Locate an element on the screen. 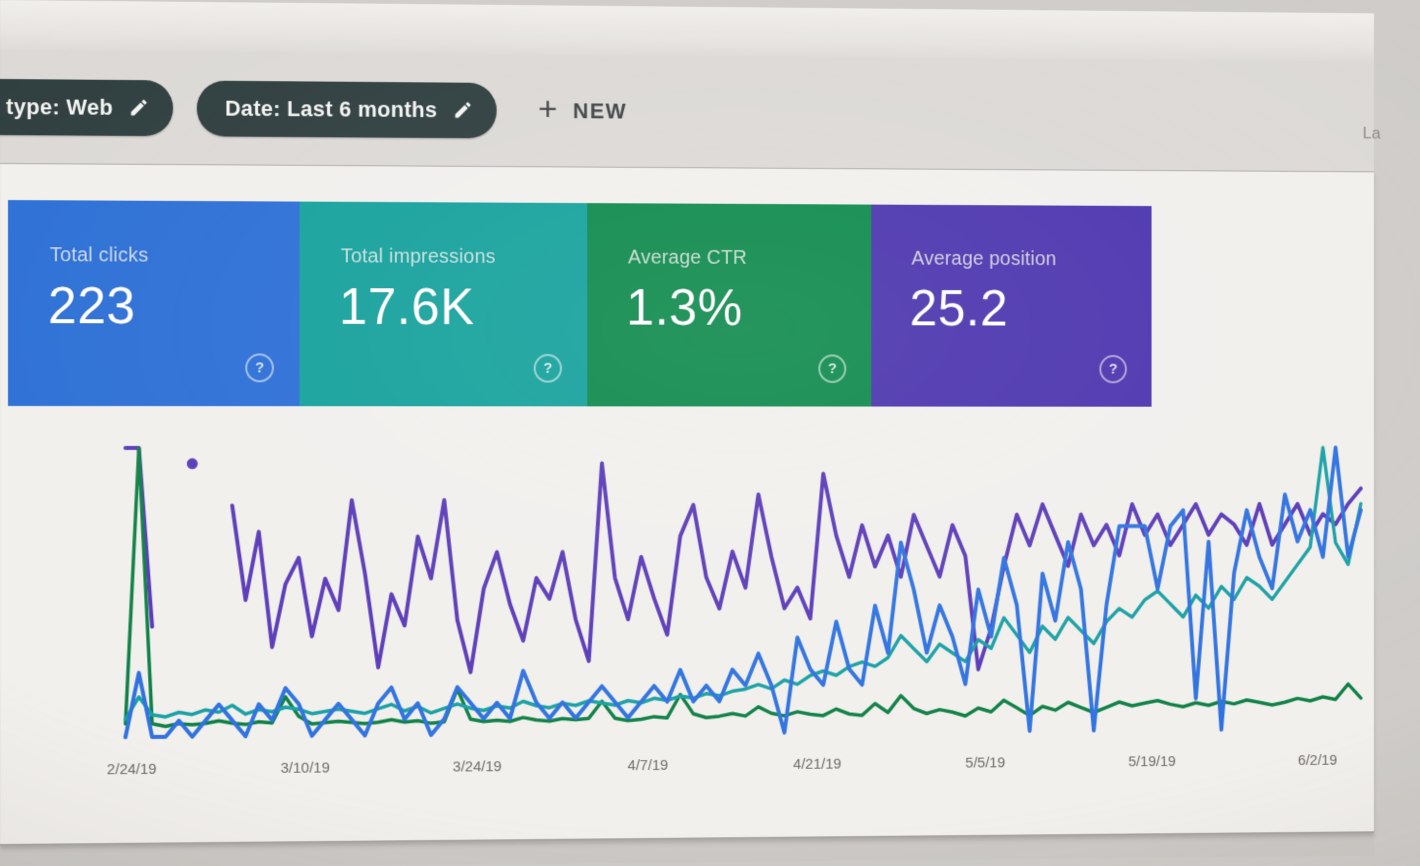 The width and height of the screenshot is (1420, 866). metric-label: Average CTR is located at coordinates (688, 257).